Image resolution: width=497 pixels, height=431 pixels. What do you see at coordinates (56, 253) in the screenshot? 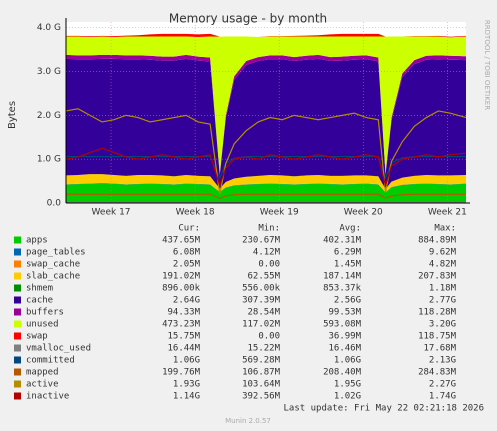
I see `legend-label: page_tables` at bounding box center [56, 253].